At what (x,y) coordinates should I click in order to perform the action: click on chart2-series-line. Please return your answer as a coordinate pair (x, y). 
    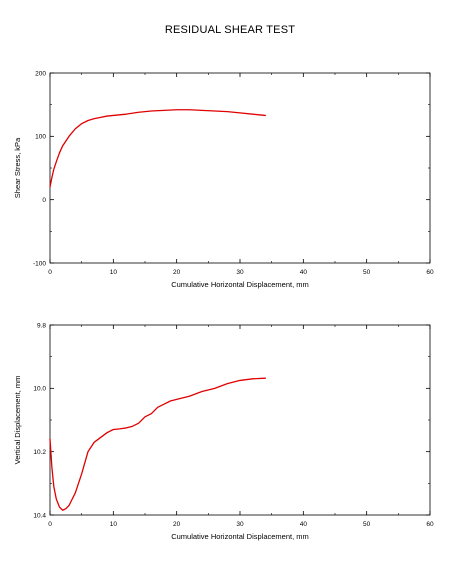
    Looking at the image, I should click on (157, 444).